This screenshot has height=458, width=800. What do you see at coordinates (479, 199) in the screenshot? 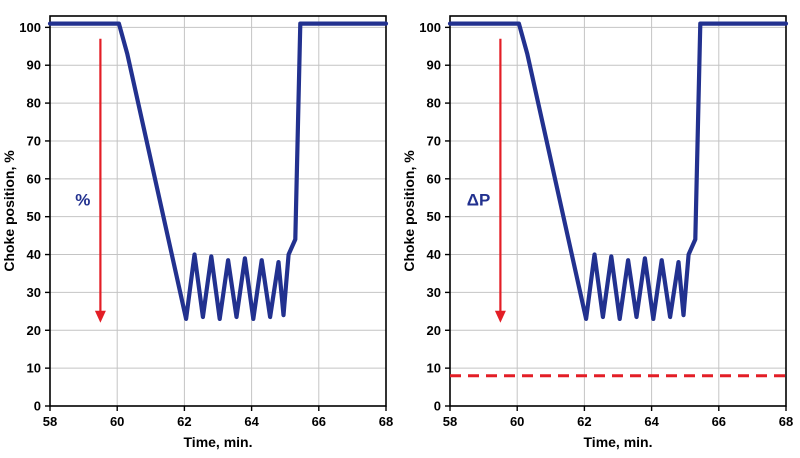
I see `chart-annotation: ΔP` at bounding box center [479, 199].